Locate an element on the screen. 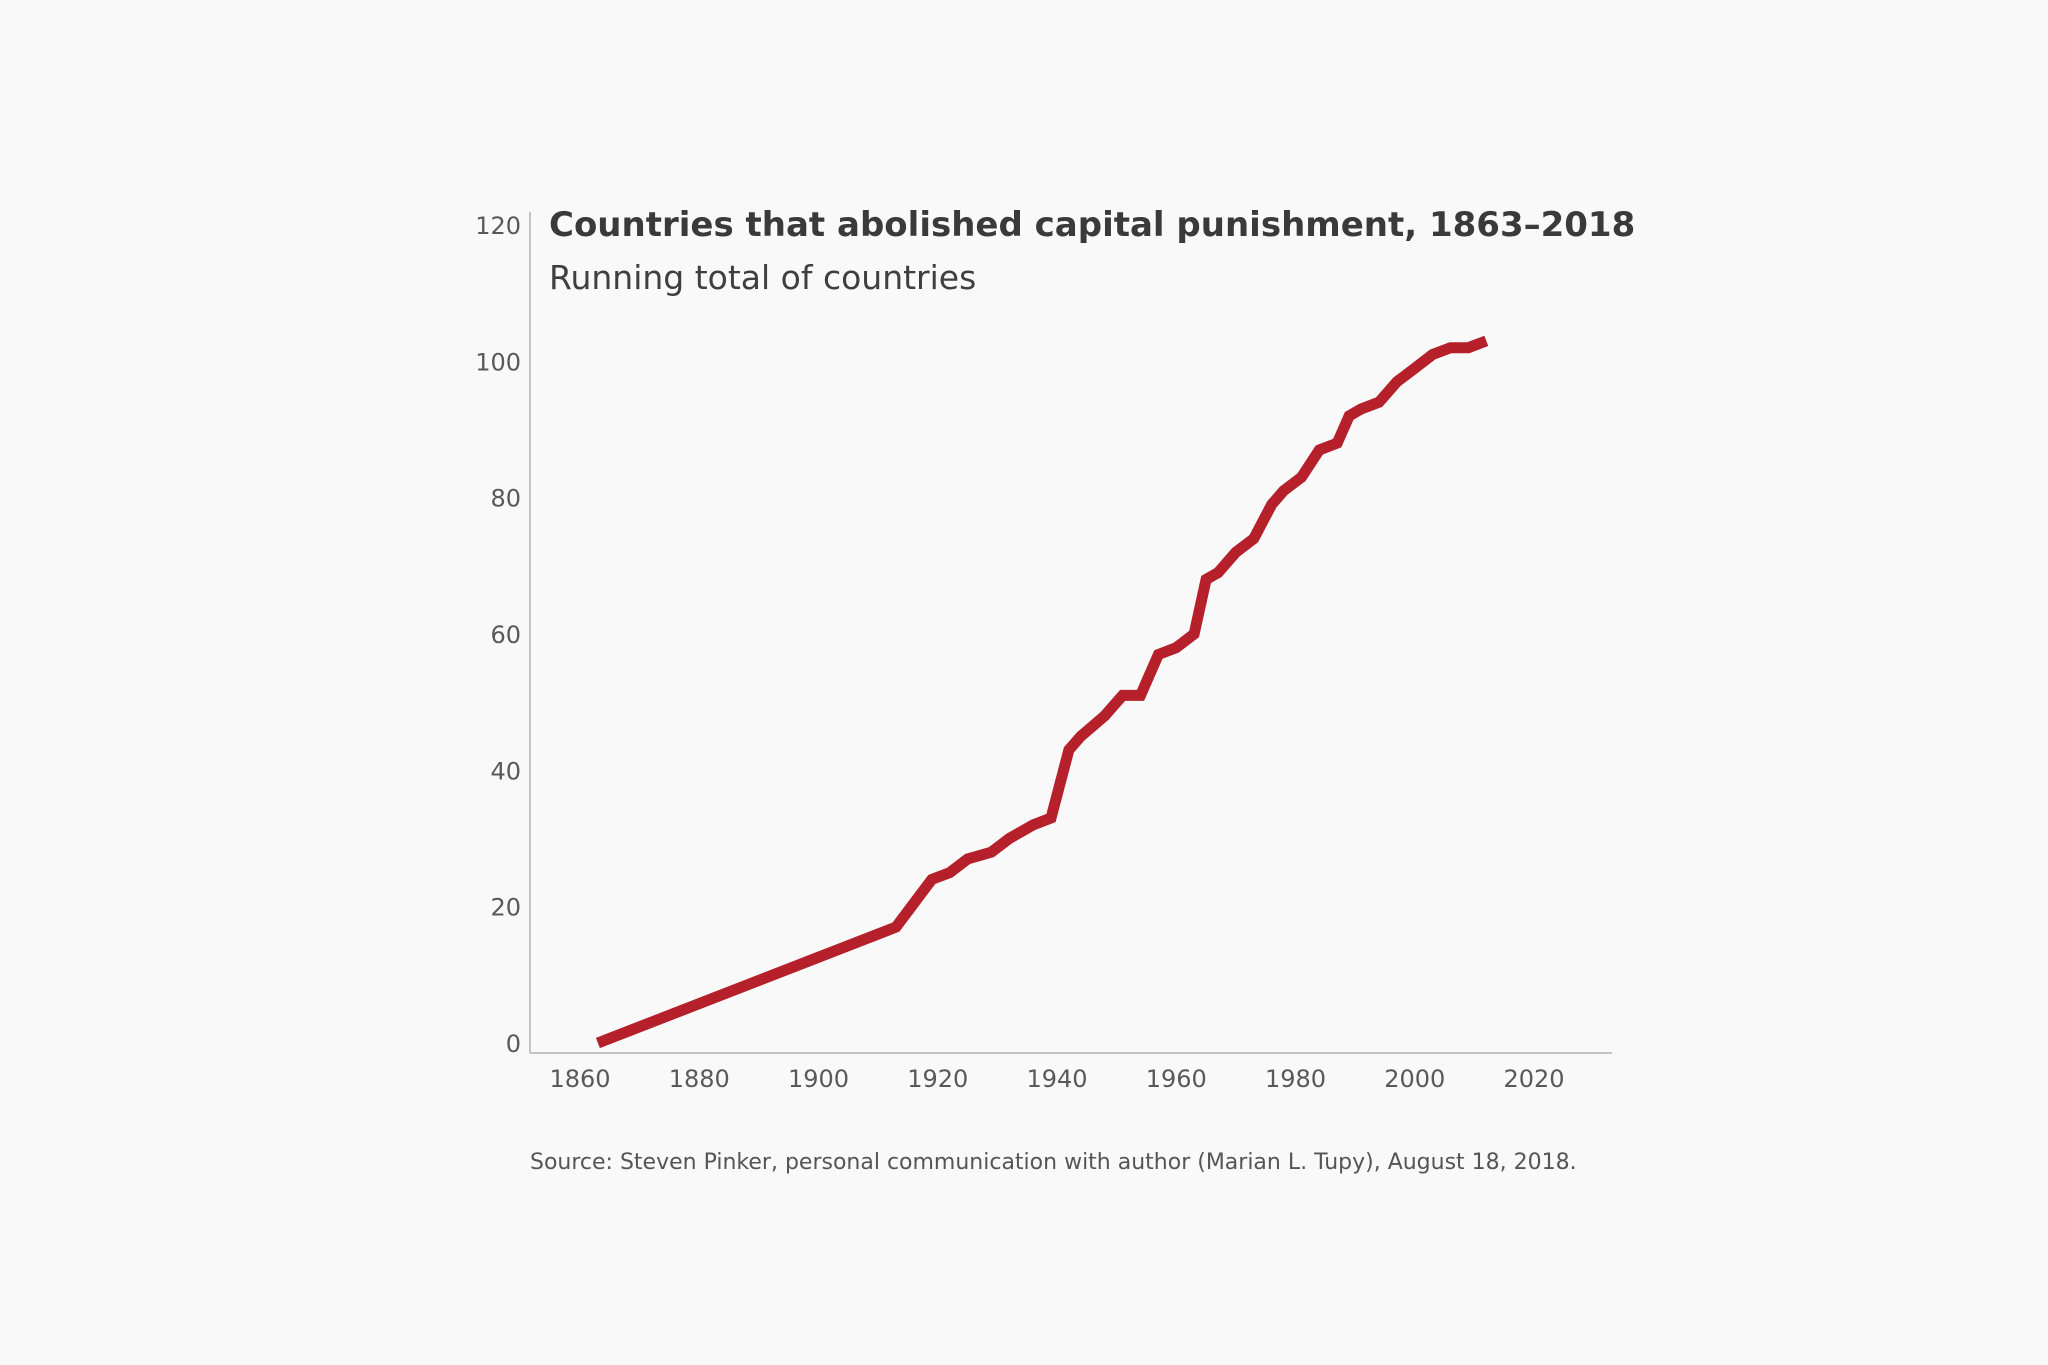 The width and height of the screenshot is (2048, 1365). x-tick-label: 1940 is located at coordinates (1056, 1079).